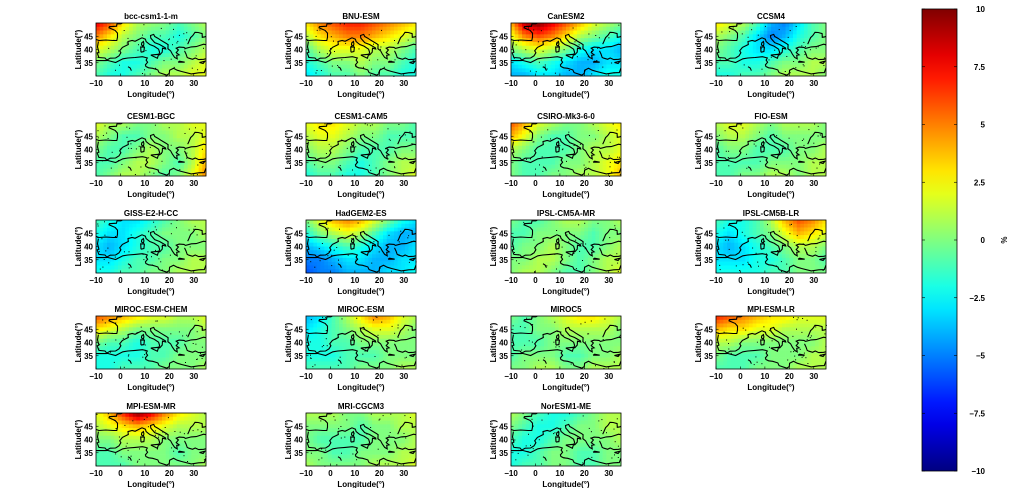  What do you see at coordinates (775, 56) in the screenshot?
I see `coastline` at bounding box center [775, 56].